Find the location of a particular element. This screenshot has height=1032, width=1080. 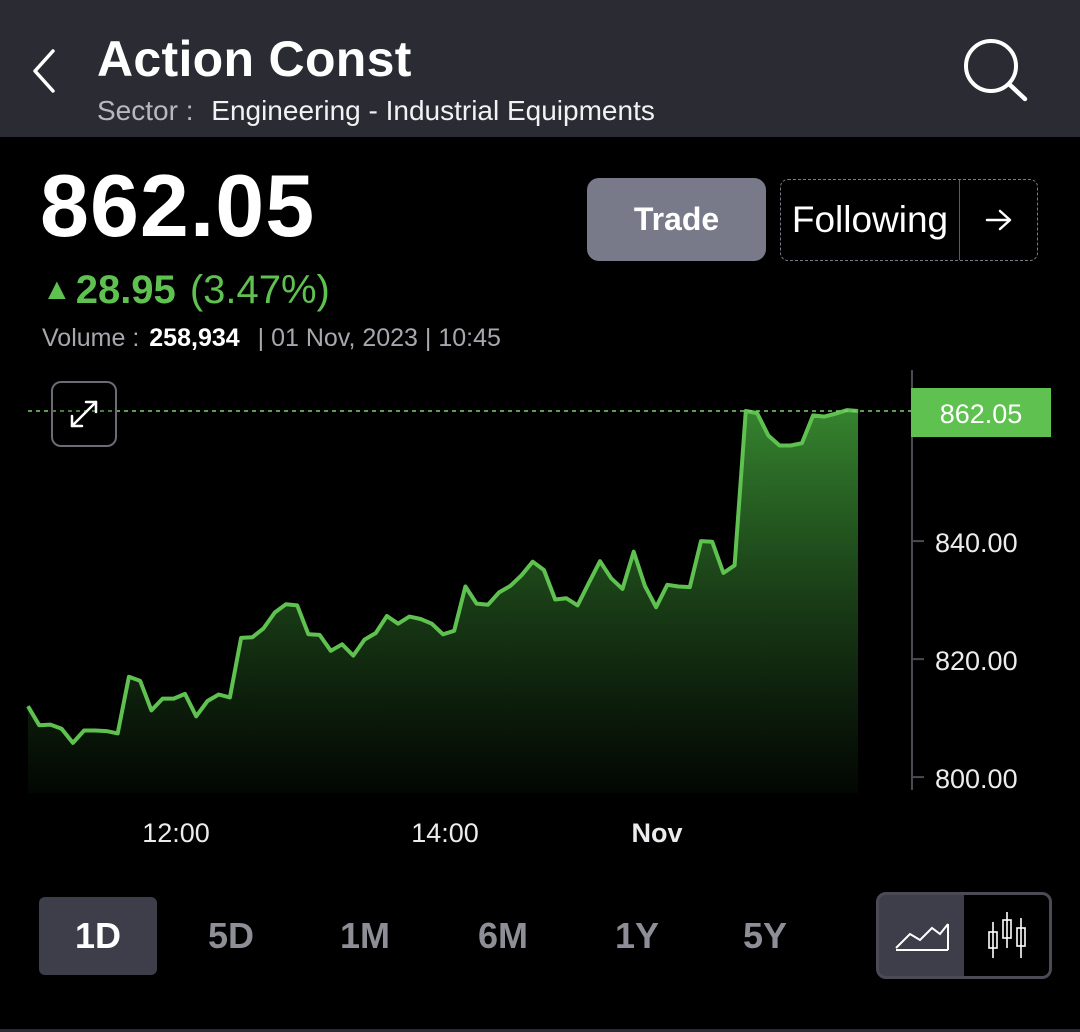

search-icon is located at coordinates (996, 70).